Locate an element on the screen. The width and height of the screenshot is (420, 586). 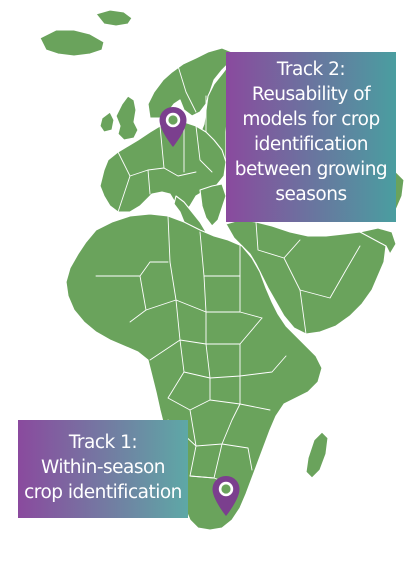
northern-land-region is located at coordinates (114, 18).